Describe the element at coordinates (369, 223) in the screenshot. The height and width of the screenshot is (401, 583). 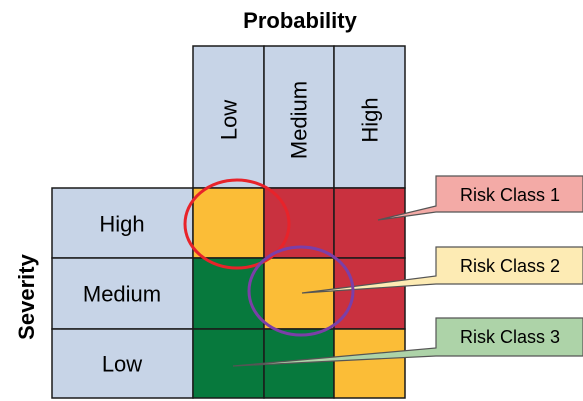
I see `matrix-cell-high-high` at that location.